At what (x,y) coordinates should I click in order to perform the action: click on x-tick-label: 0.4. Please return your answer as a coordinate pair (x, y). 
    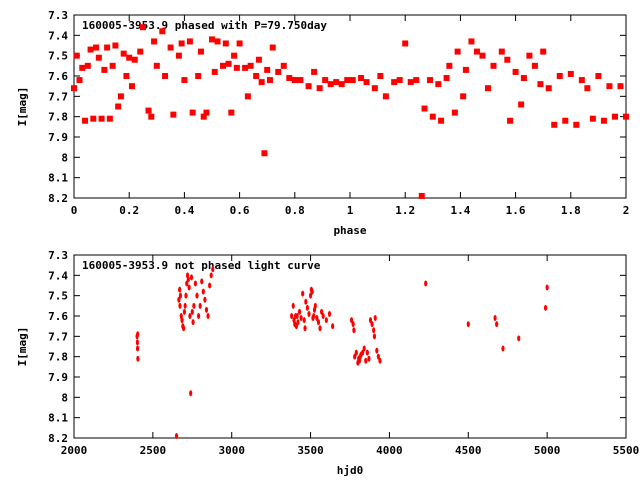
    Looking at the image, I should click on (184, 210).